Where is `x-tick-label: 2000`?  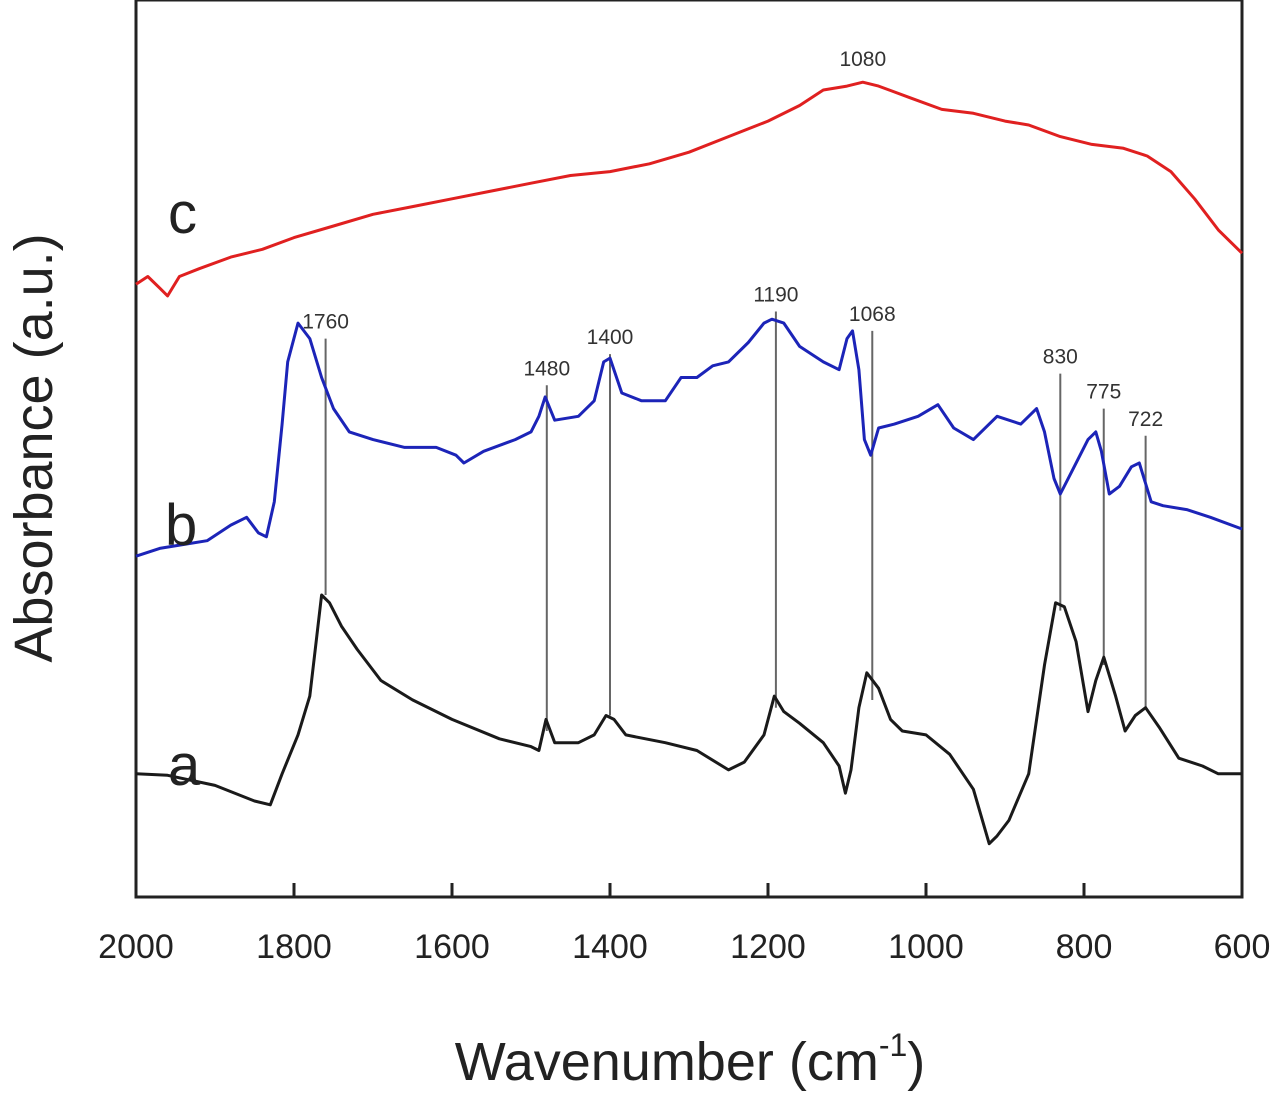
x-tick-label: 2000 is located at coordinates (136, 947).